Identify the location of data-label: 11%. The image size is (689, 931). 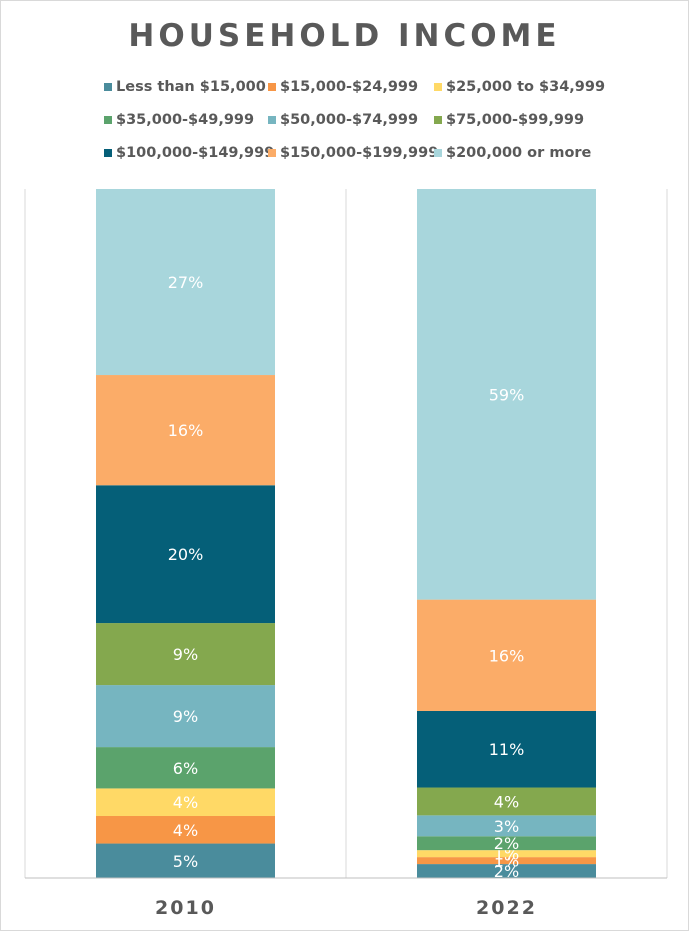
(507, 749).